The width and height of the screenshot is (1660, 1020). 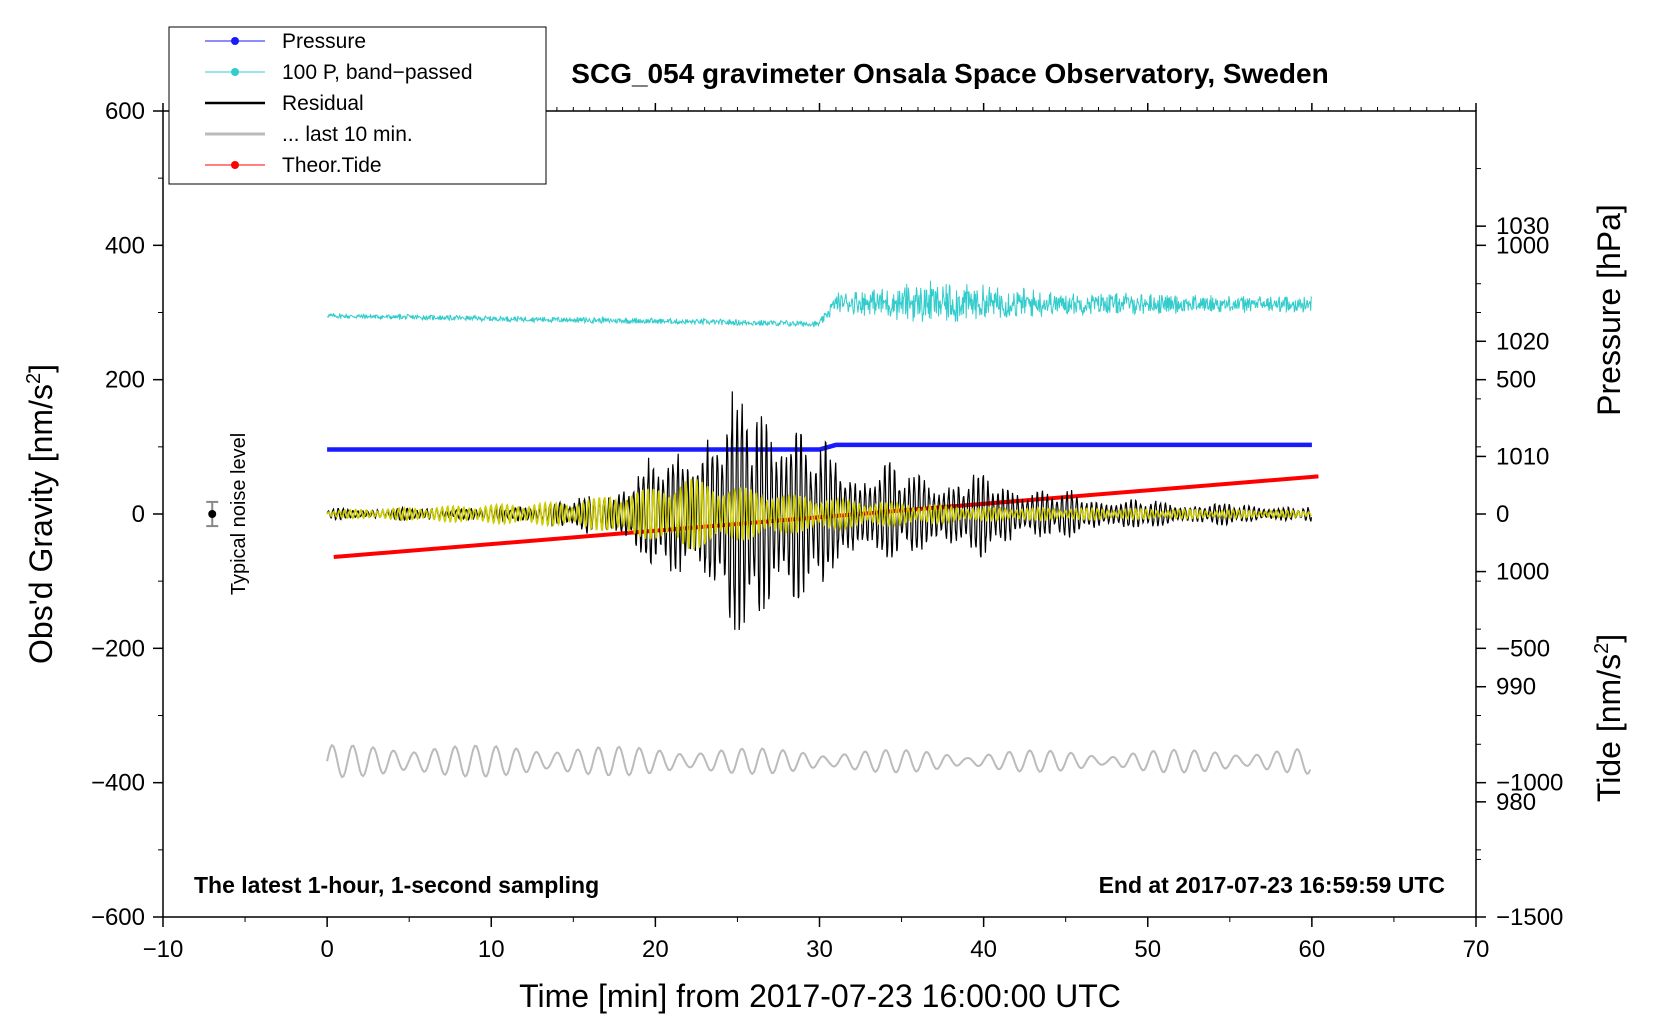 I want to click on x-tick-label: 20, so click(x=655, y=949).